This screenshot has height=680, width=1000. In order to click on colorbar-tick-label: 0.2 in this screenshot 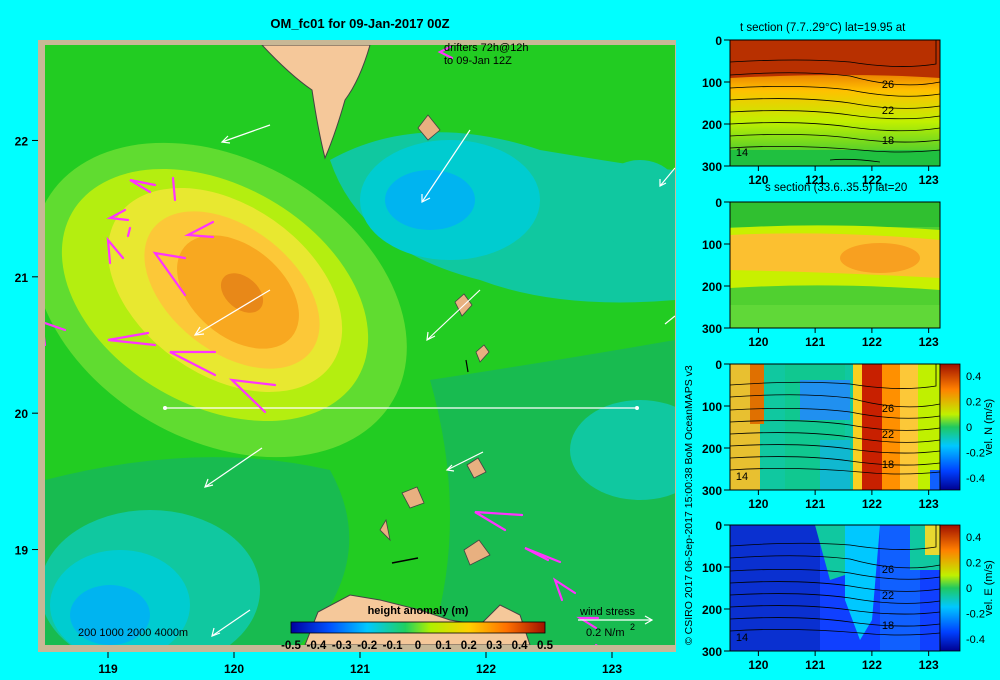, I will do `click(469, 646)`.